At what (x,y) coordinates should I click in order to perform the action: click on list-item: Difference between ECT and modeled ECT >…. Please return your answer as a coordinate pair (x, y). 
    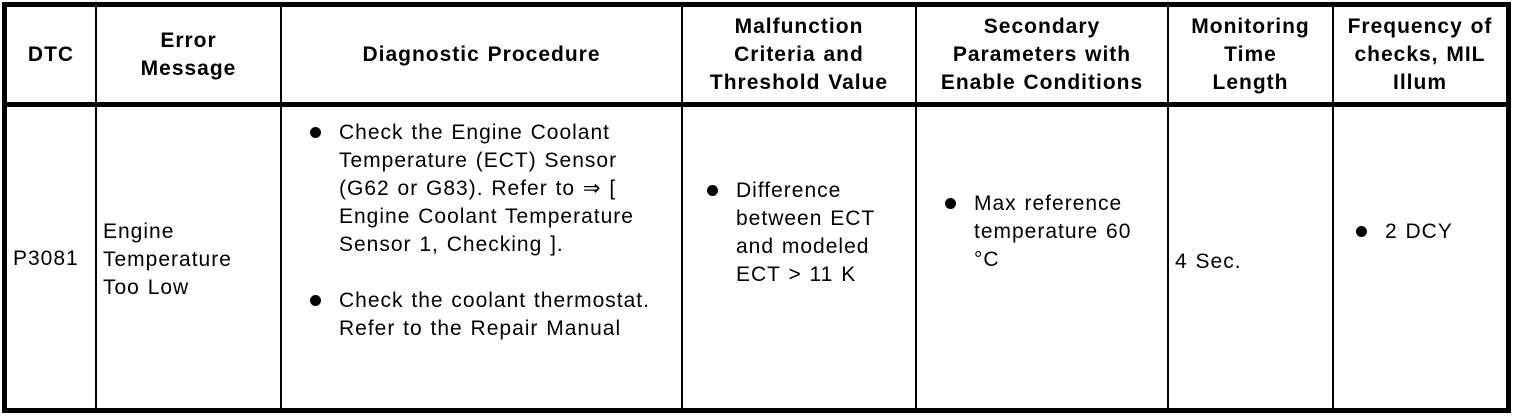
    Looking at the image, I should click on (806, 233).